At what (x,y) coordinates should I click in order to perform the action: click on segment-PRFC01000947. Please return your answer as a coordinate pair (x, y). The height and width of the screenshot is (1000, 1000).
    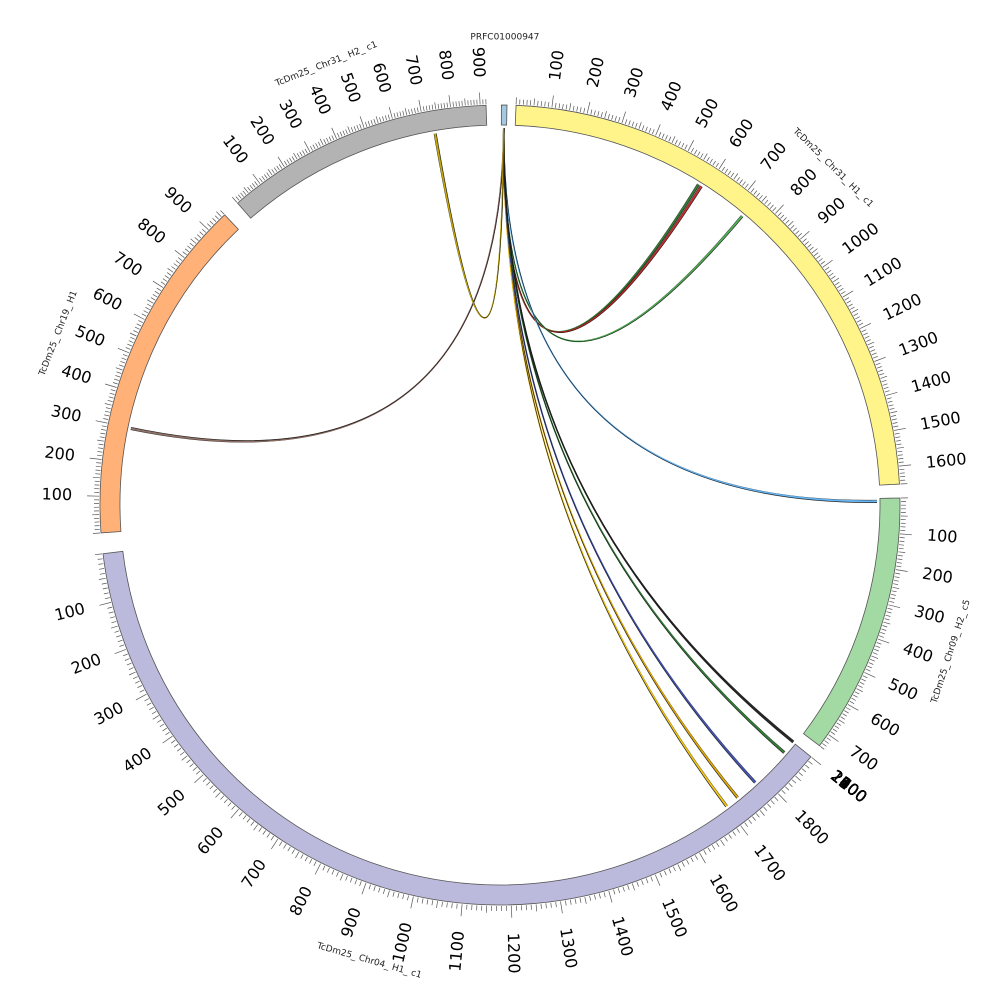
    Looking at the image, I should click on (504, 115).